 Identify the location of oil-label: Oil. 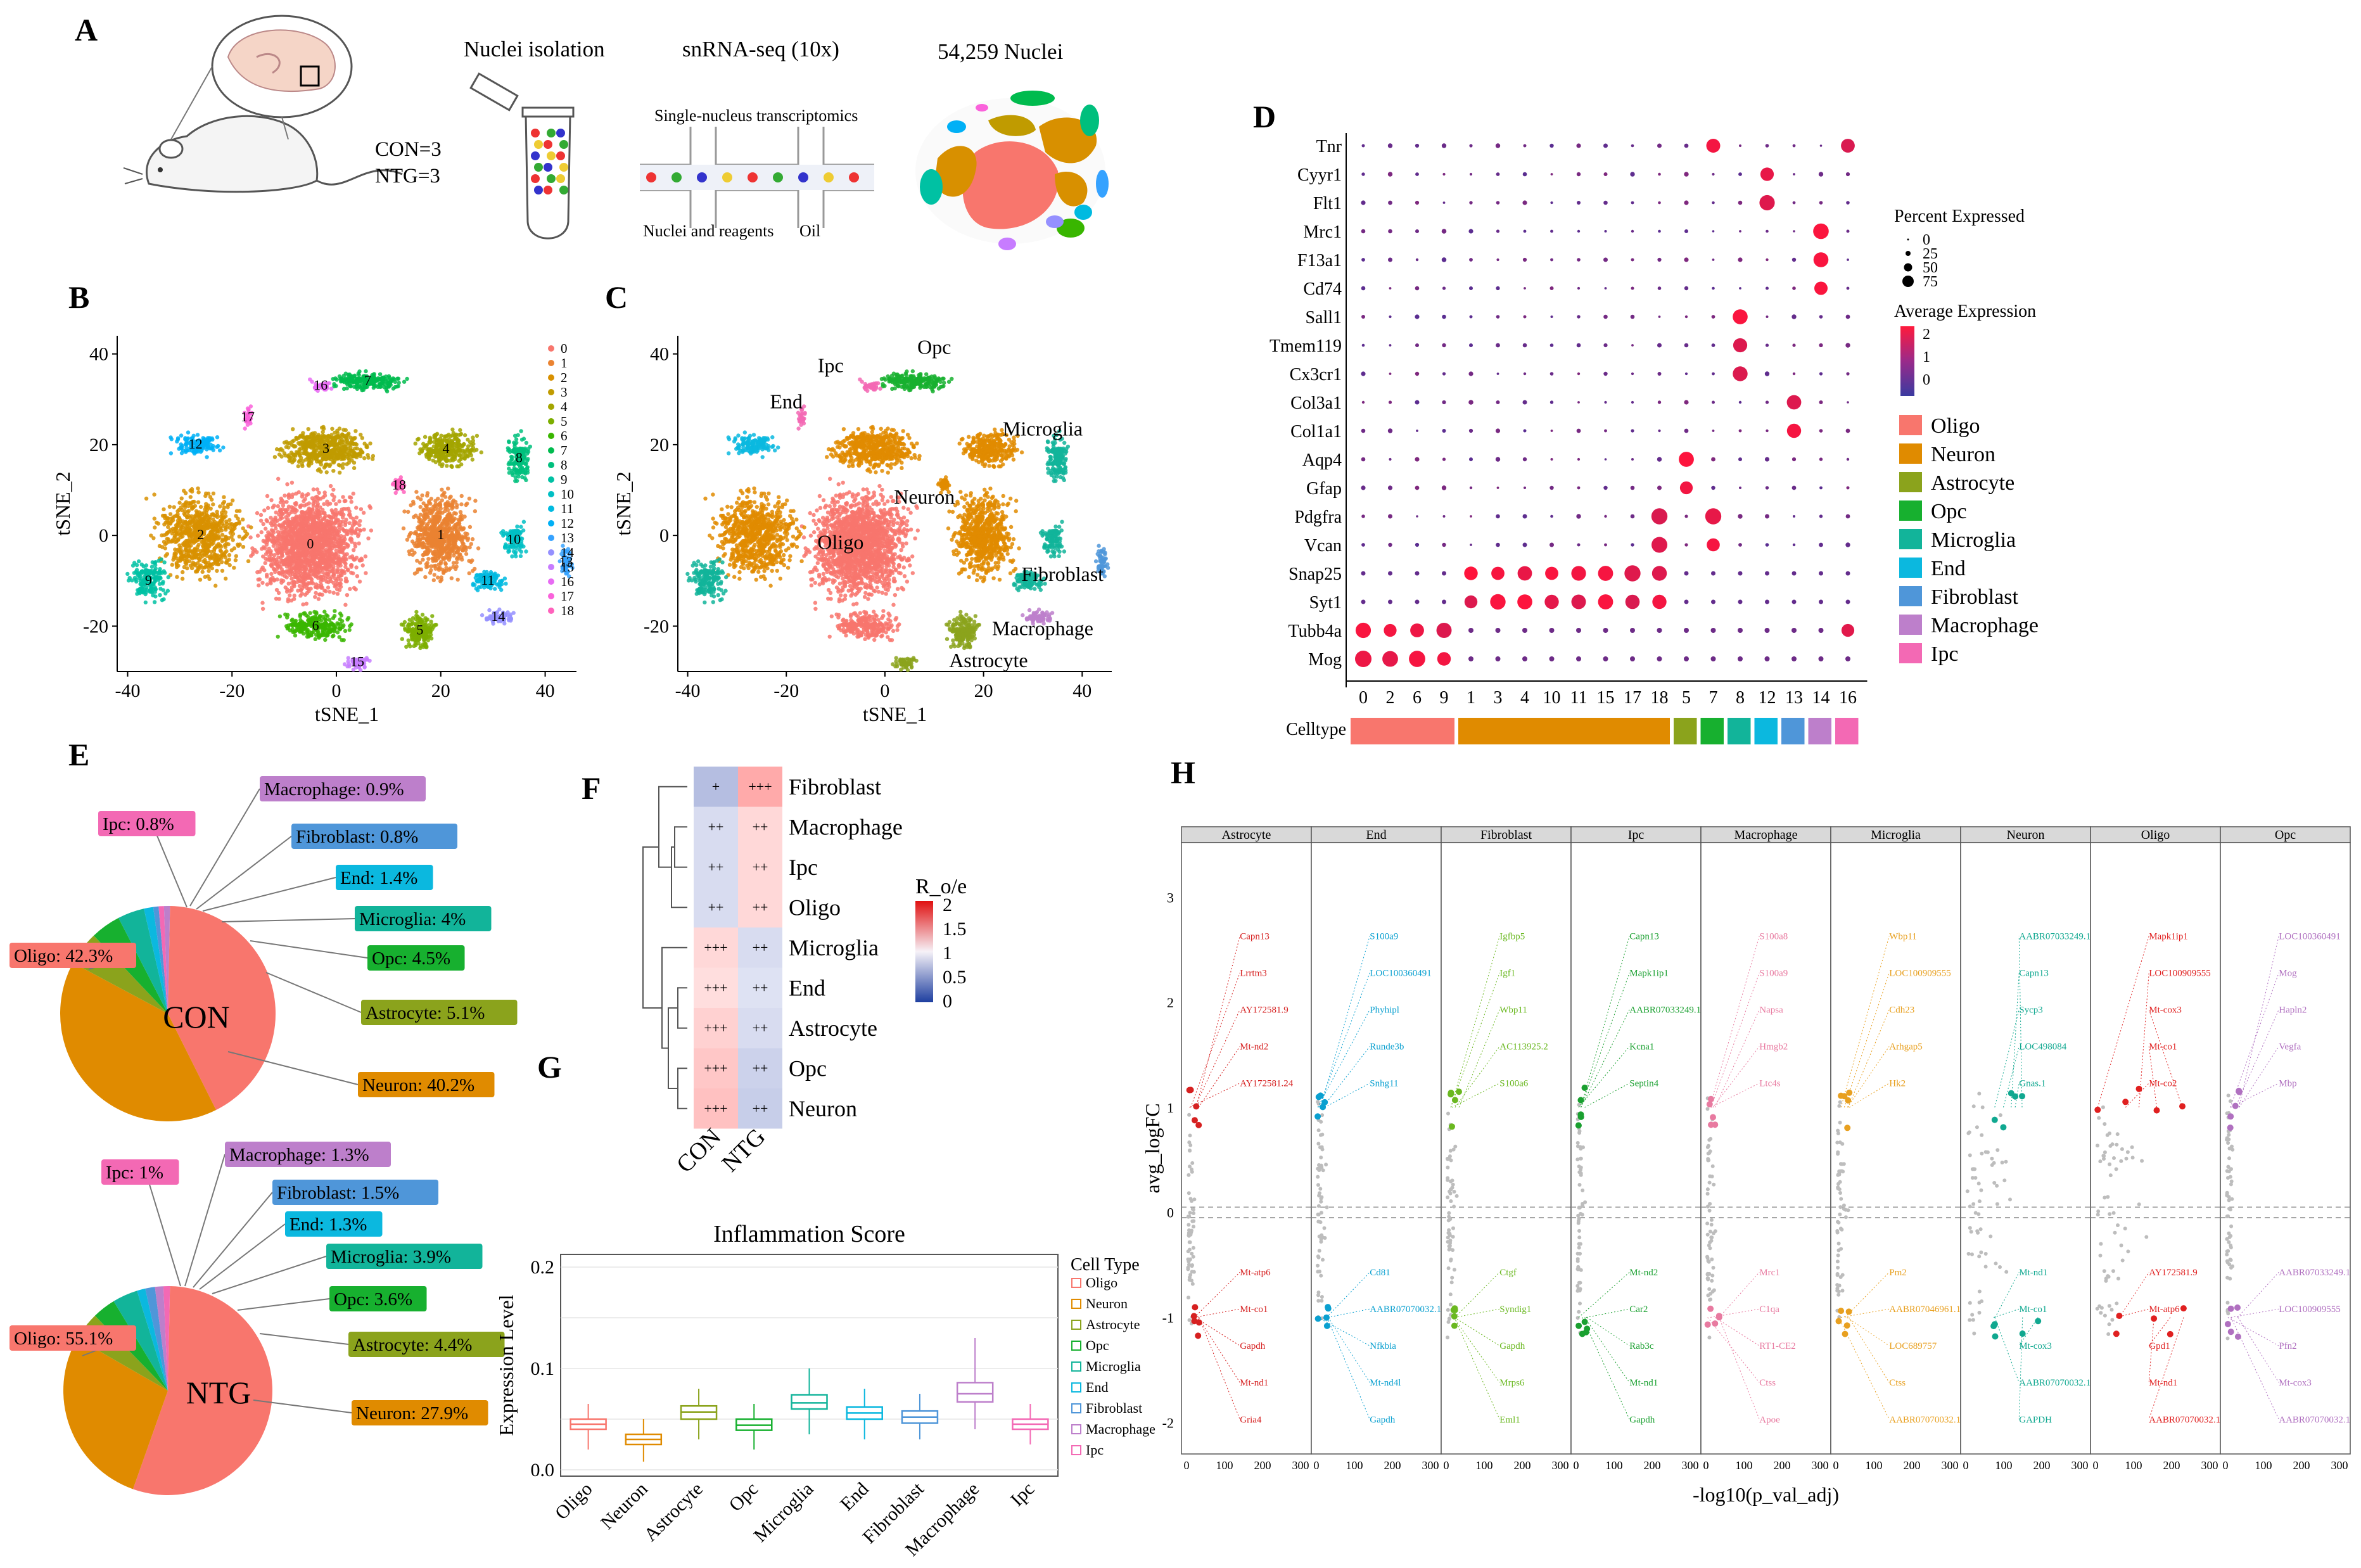
(810, 231).